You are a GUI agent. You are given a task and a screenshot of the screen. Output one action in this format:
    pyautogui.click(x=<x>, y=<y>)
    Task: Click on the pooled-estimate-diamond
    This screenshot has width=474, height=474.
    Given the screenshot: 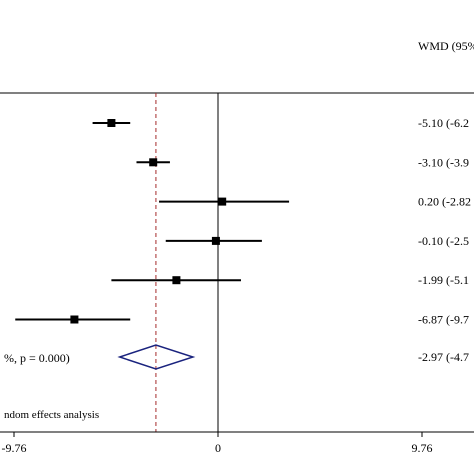 What is the action you would take?
    pyautogui.click(x=156, y=357)
    